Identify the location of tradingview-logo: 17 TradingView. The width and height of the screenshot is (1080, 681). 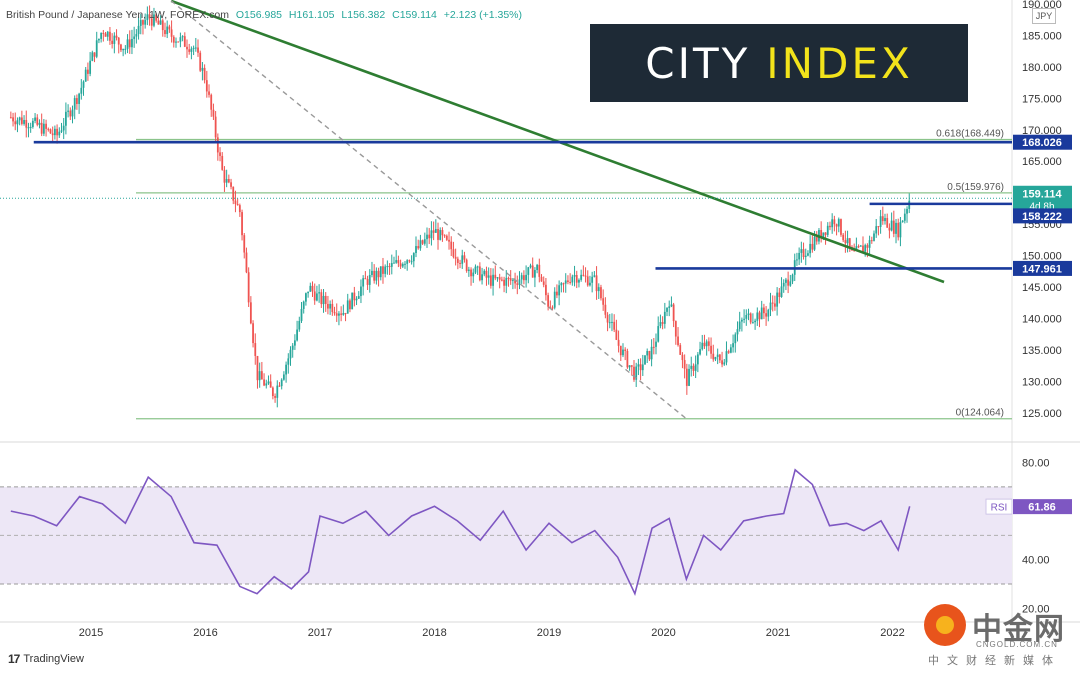
(46, 659).